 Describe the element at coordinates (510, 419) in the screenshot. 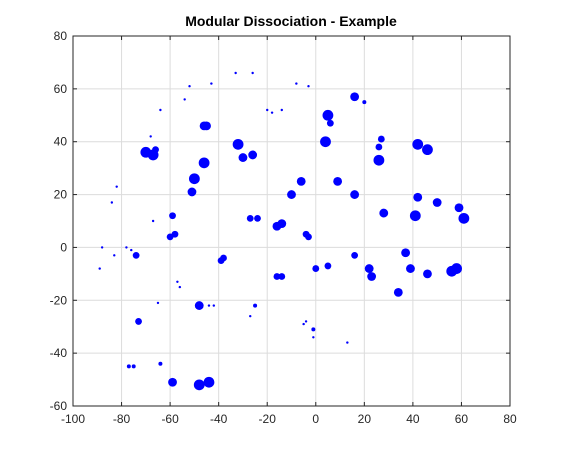

I see `x-tick-label: 80` at that location.